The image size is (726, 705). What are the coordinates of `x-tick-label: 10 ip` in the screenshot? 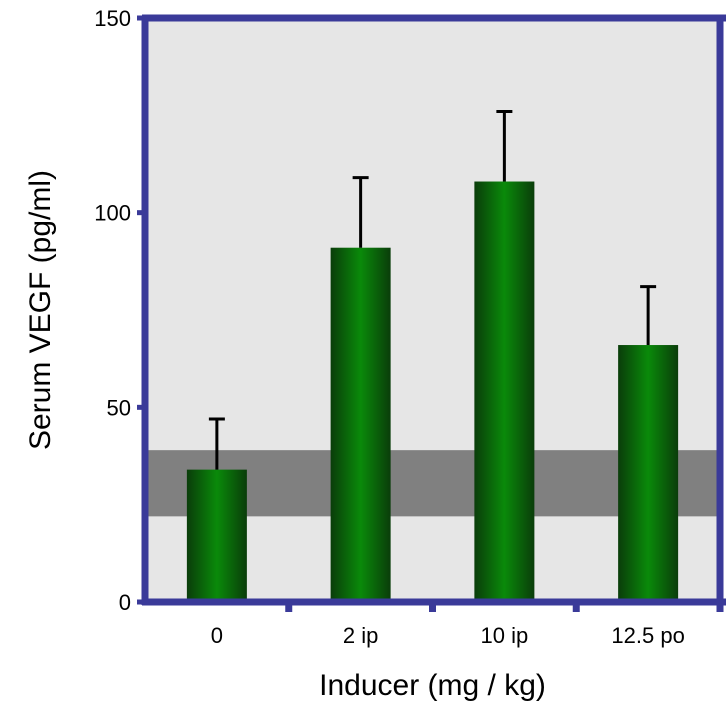 It's located at (505, 635).